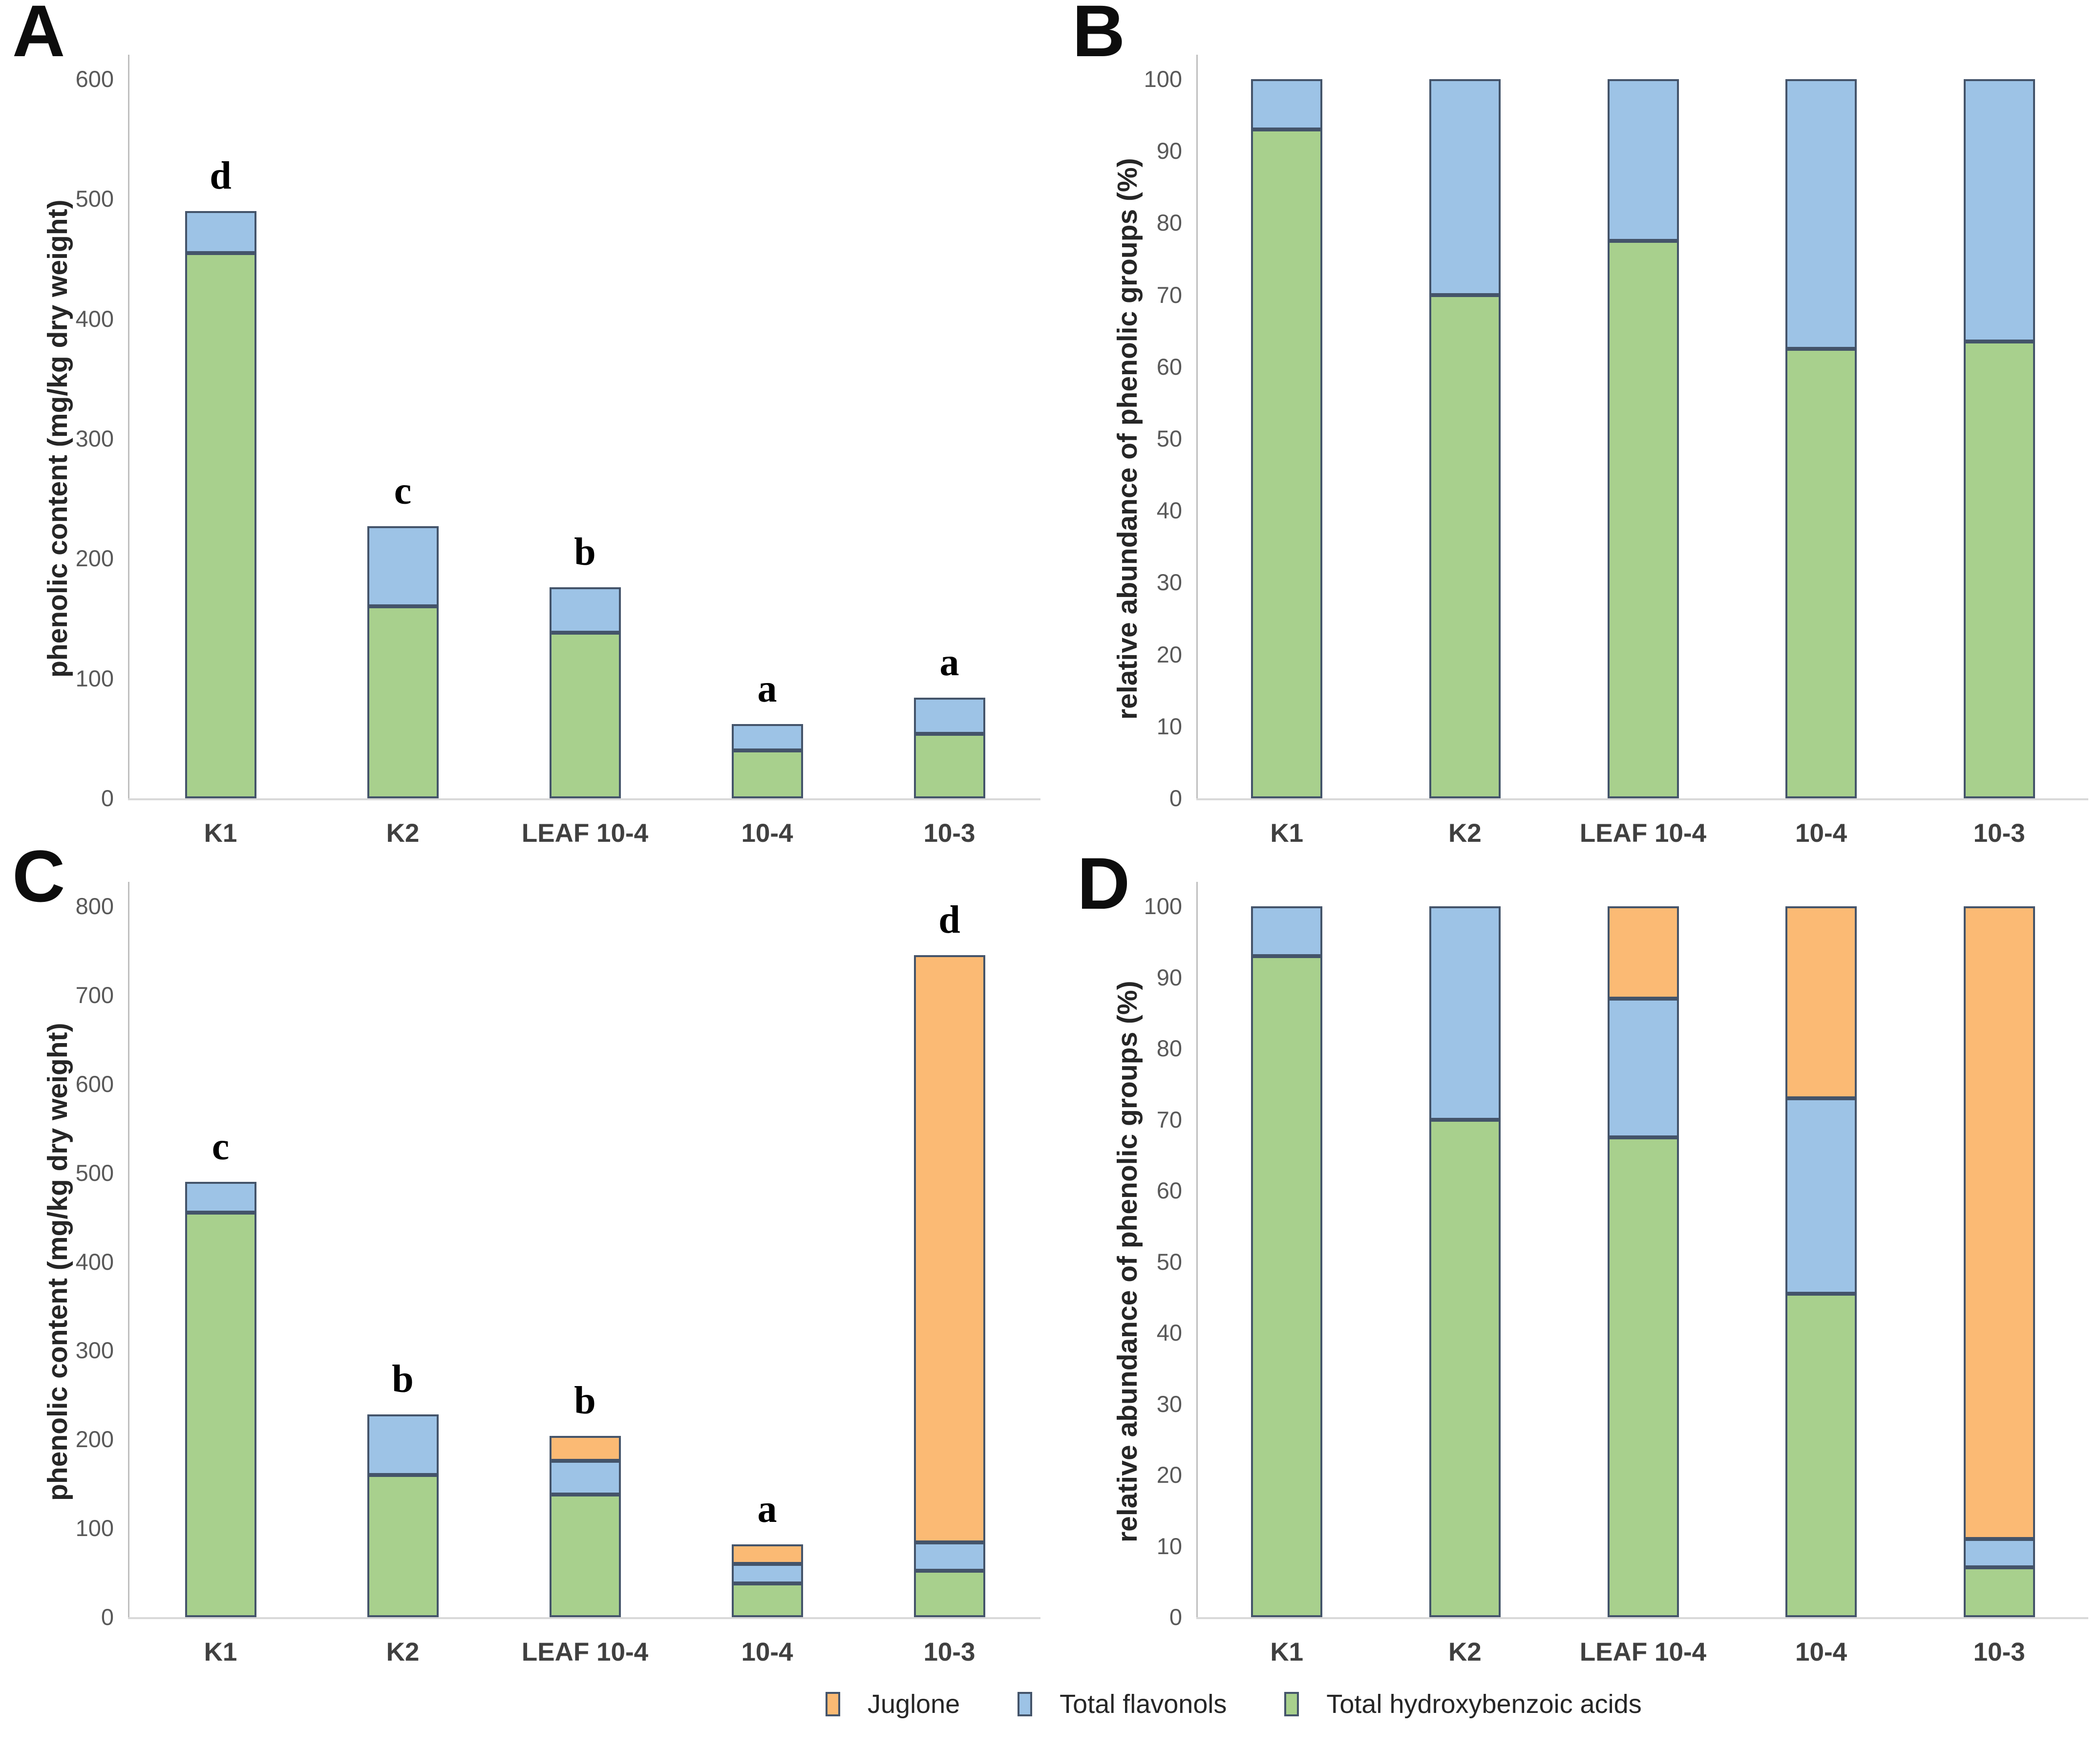  I want to click on legend-item-total-hydroxybenzoic-acids: Total hydroxybenzoic acids, so click(1463, 1704).